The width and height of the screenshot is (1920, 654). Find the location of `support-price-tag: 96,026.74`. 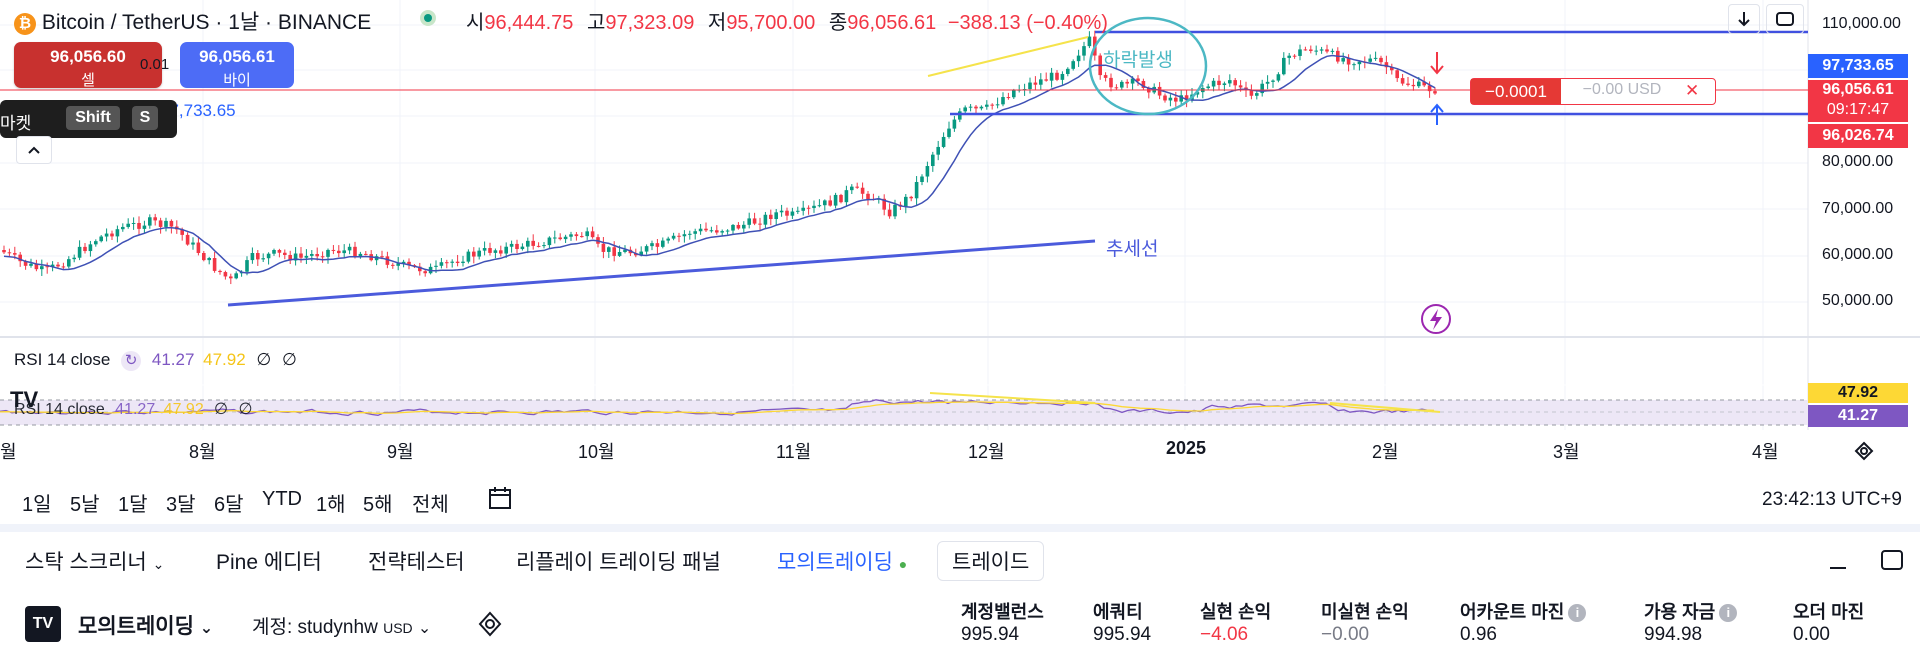

support-price-tag: 96,026.74 is located at coordinates (1858, 136).